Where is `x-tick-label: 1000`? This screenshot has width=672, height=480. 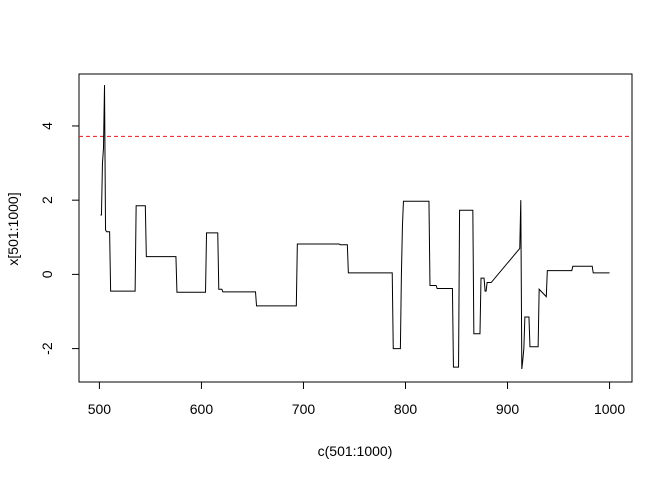 x-tick-label: 1000 is located at coordinates (609, 409).